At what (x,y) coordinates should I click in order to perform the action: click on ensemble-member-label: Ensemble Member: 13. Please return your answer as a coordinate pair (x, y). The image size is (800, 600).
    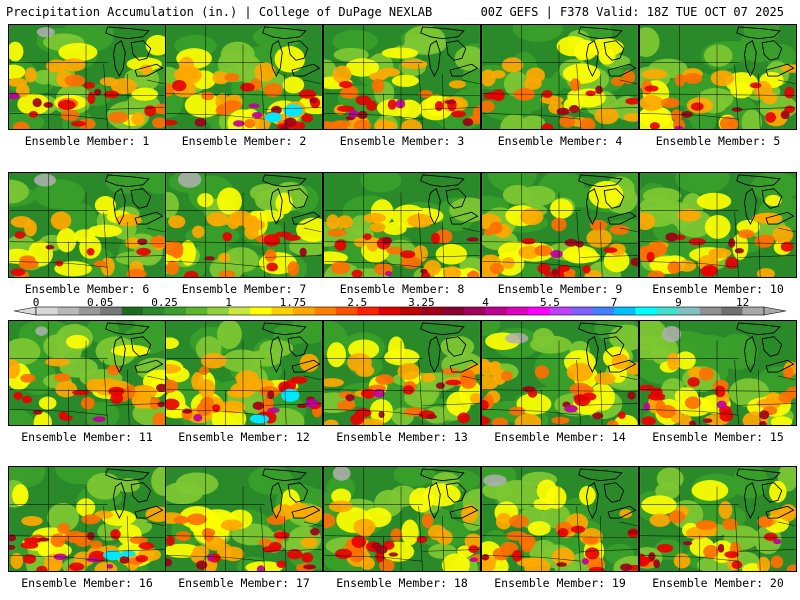
    Looking at the image, I should click on (402, 437).